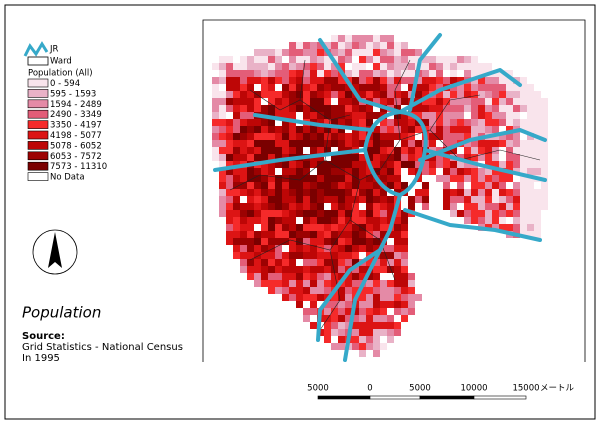  What do you see at coordinates (78, 167) in the screenshot?
I see `legend-label: 7573 - 11310` at bounding box center [78, 167].